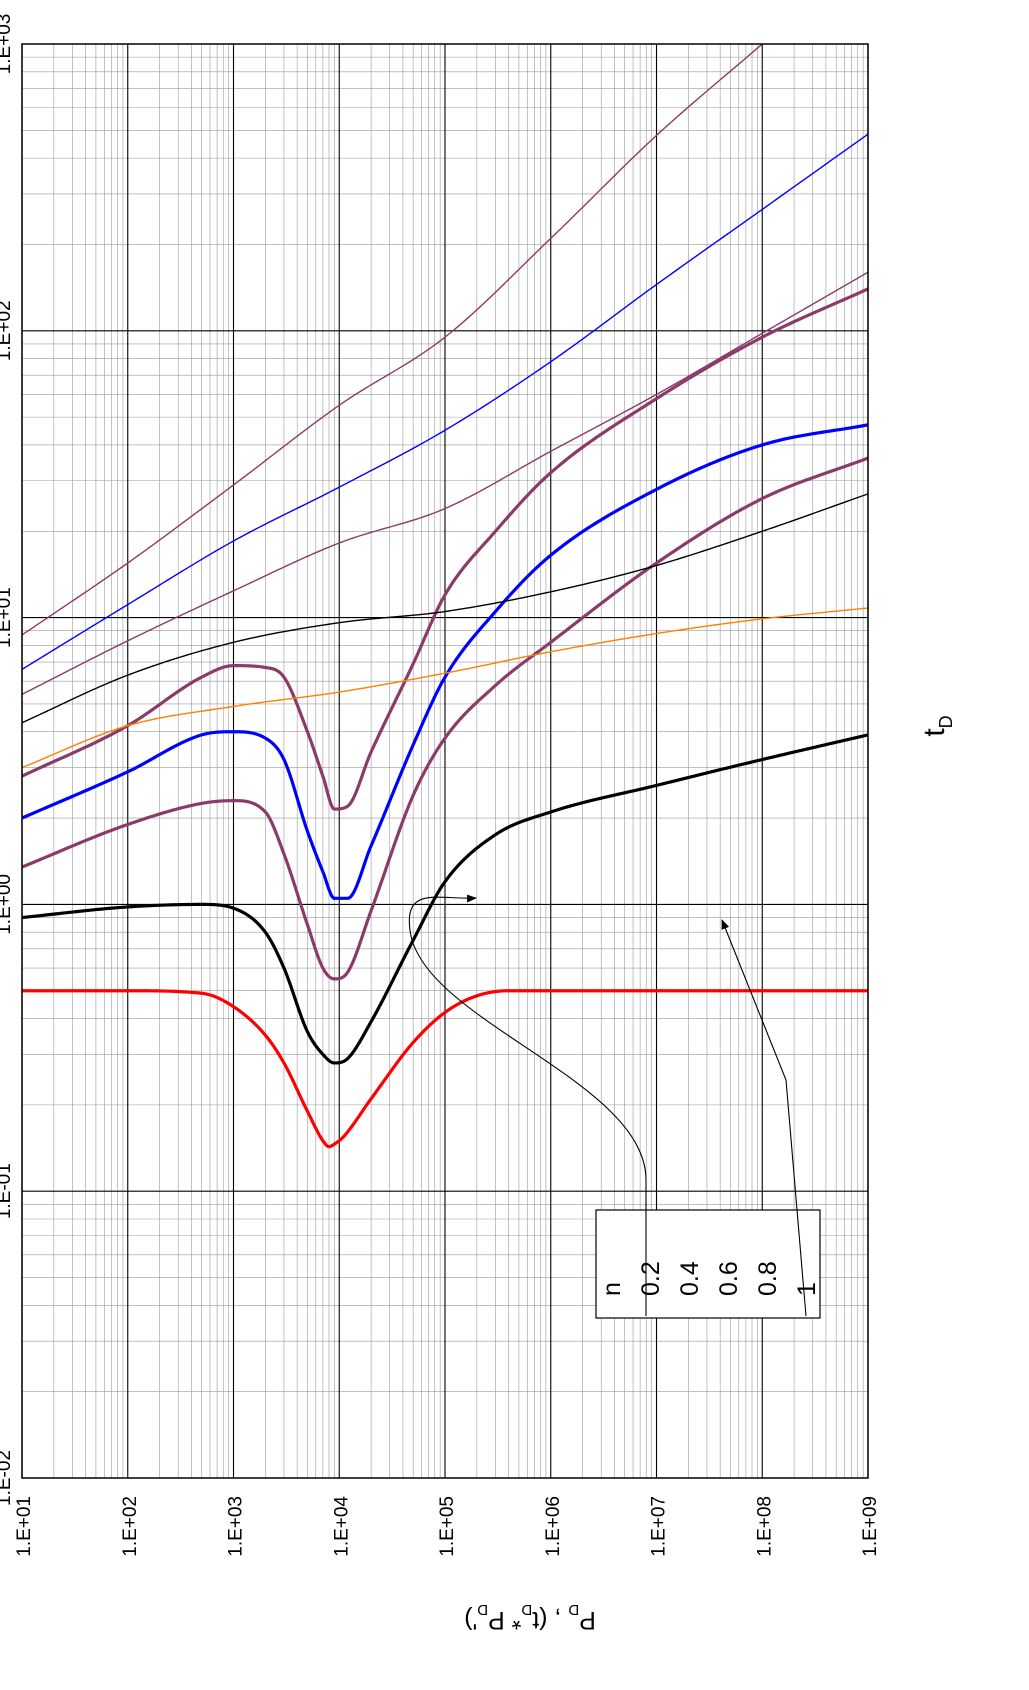  What do you see at coordinates (24, 1526) in the screenshot?
I see `x-tick-label: 1.E+01` at bounding box center [24, 1526].